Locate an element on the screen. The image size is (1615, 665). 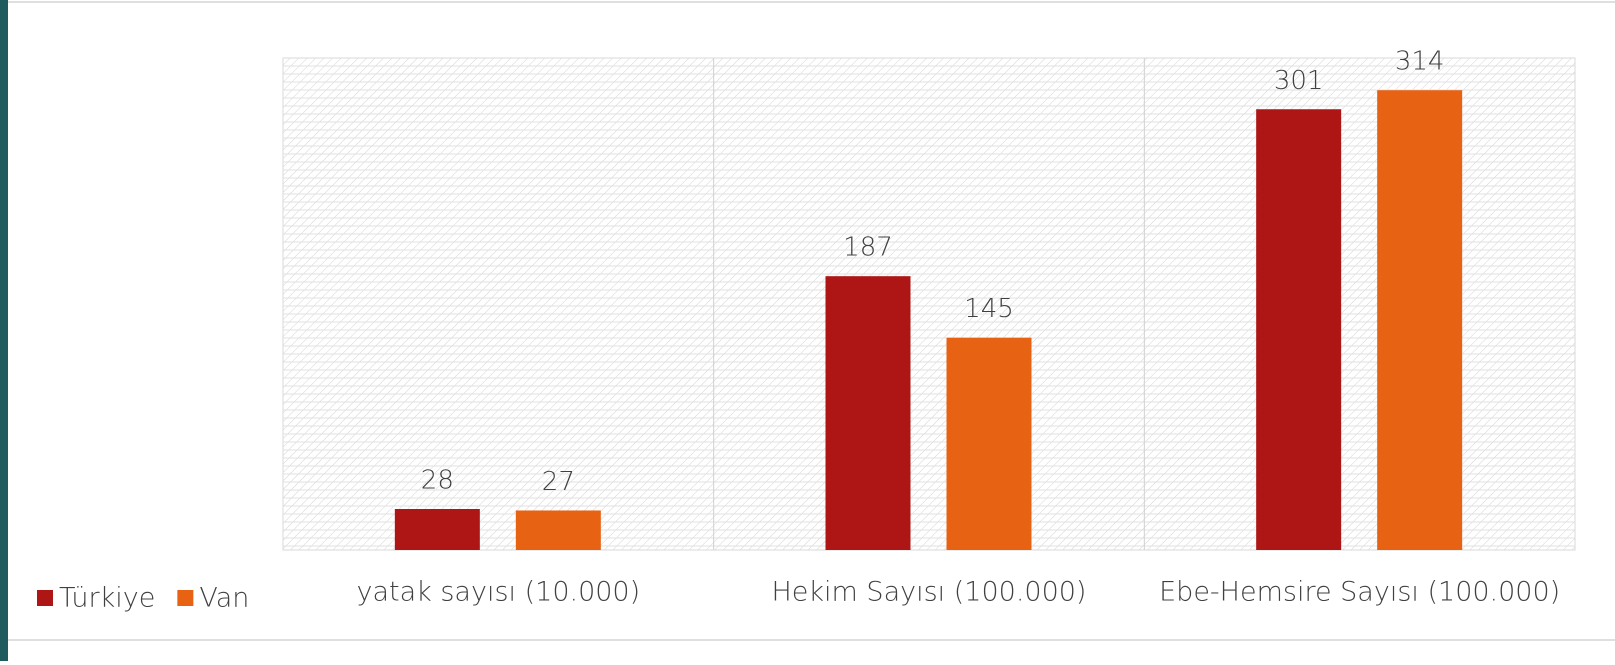
x-tick-label: Ebe-Hemsire Sayısı (100.000) is located at coordinates (1359, 592).